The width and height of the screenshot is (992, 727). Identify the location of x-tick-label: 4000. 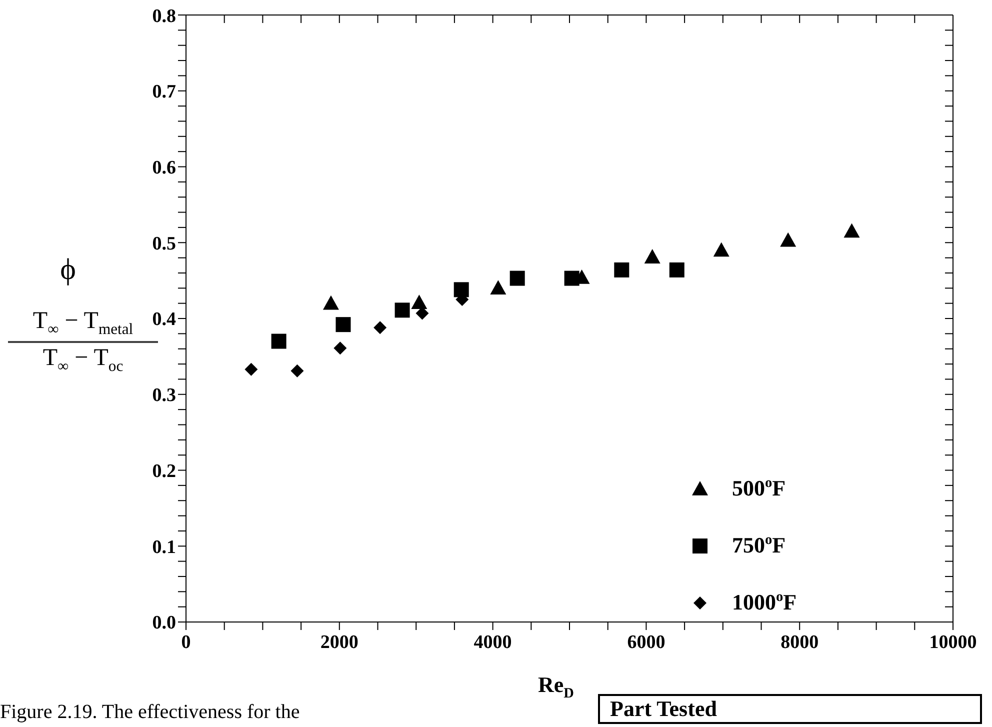
(493, 642).